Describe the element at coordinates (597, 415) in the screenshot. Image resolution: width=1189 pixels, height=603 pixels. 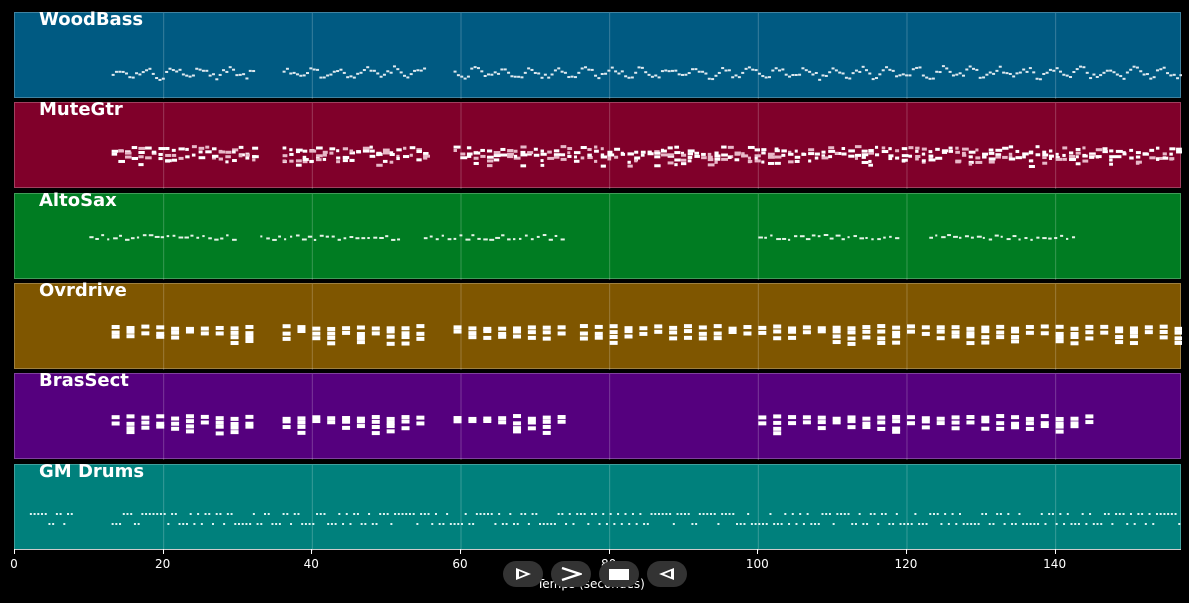
I see `track-brassect: BrasSect` at that location.